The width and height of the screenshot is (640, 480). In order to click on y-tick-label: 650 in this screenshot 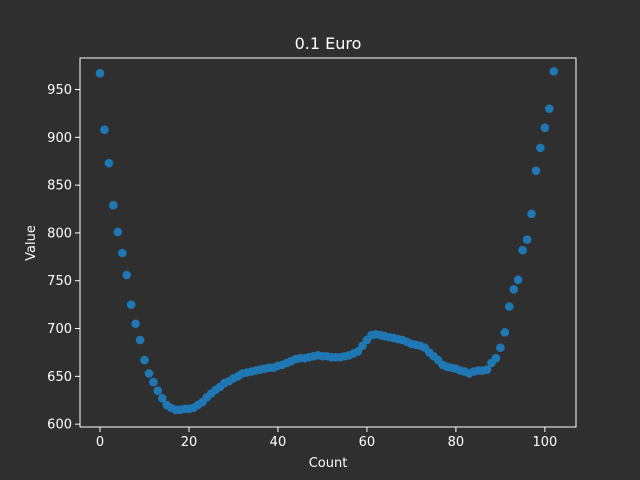, I will do `click(59, 377)`.